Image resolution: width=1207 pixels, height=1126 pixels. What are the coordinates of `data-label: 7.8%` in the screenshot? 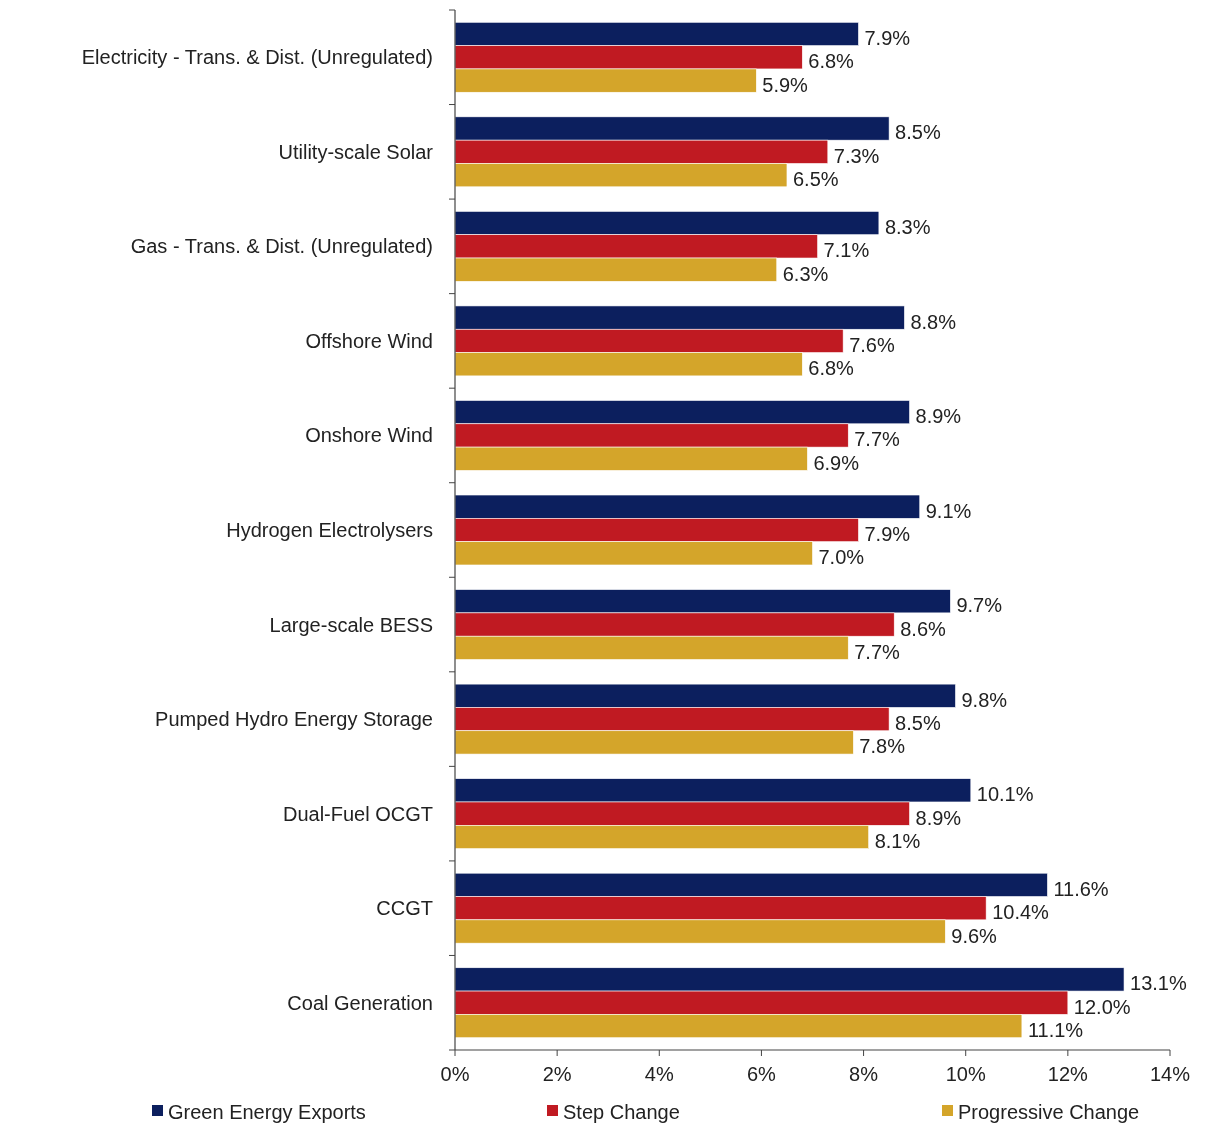 It's located at (882, 746).